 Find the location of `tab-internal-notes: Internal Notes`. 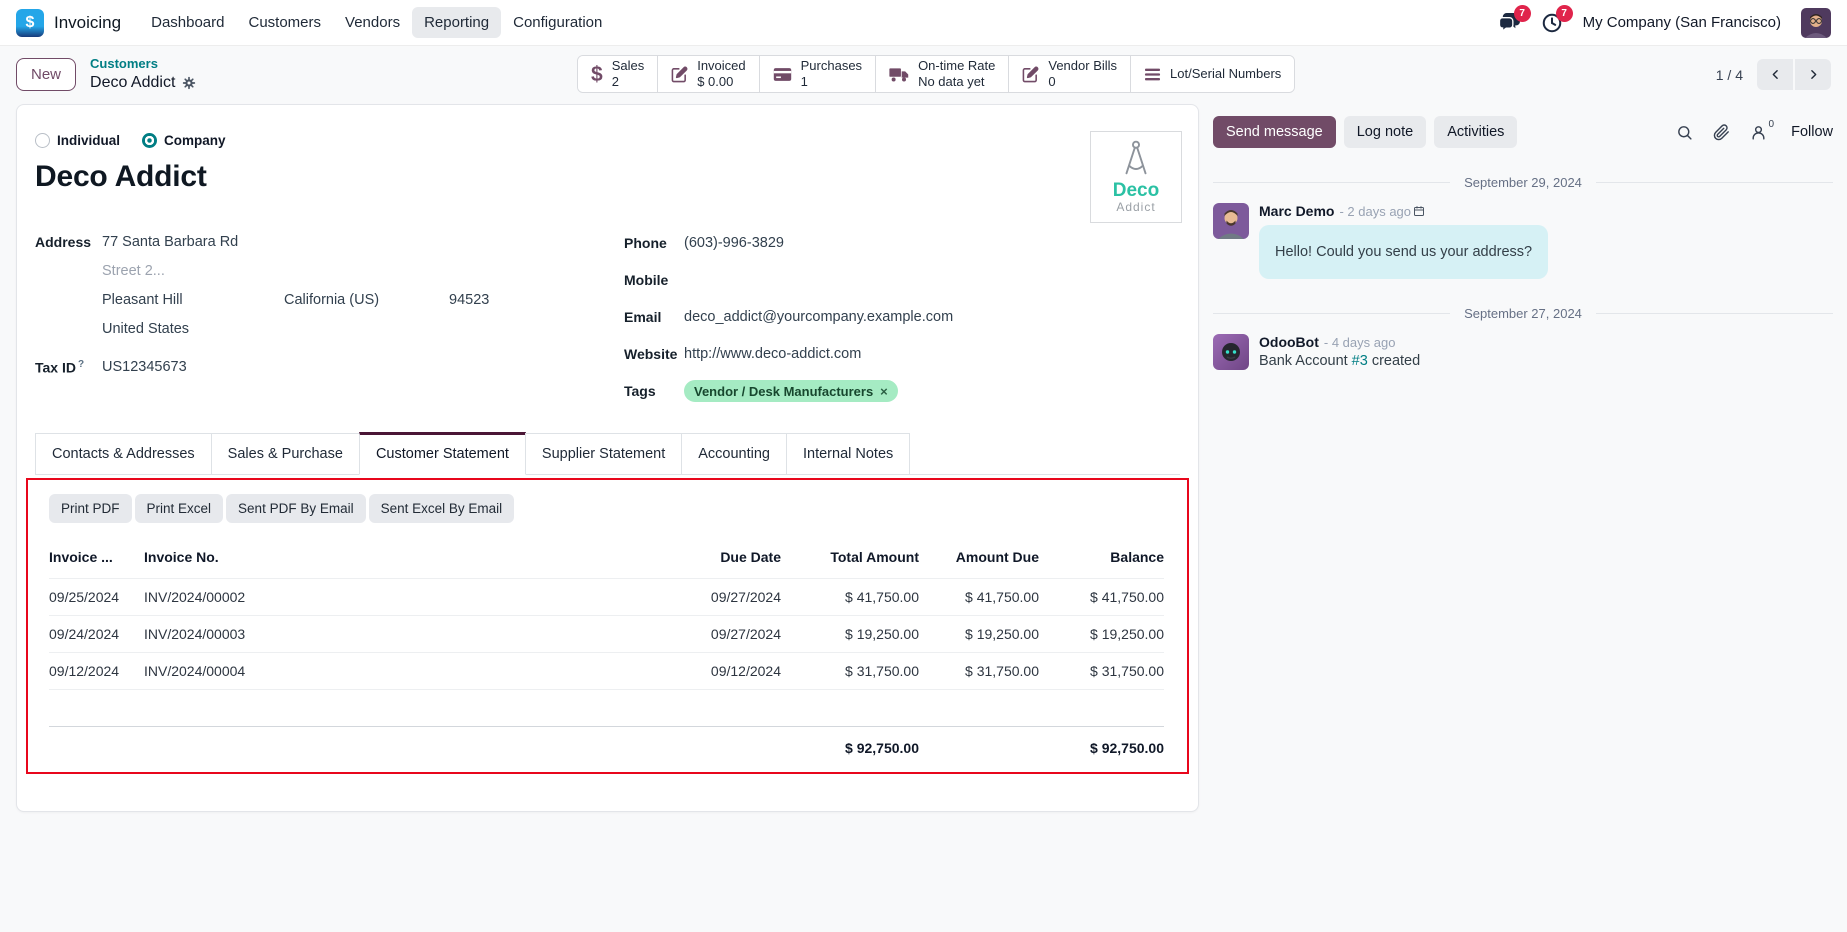

tab-internal-notes: Internal Notes is located at coordinates (848, 453).